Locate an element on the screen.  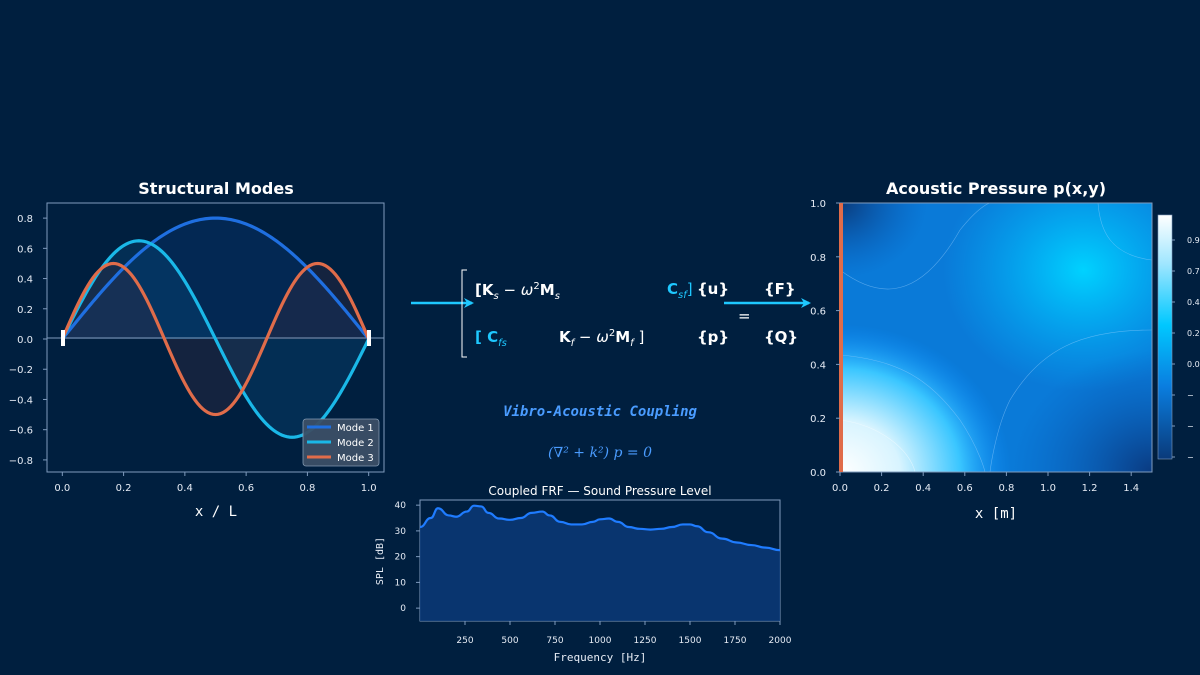
colorbar-tick-label: 0.2 is located at coordinates (1193, 333).